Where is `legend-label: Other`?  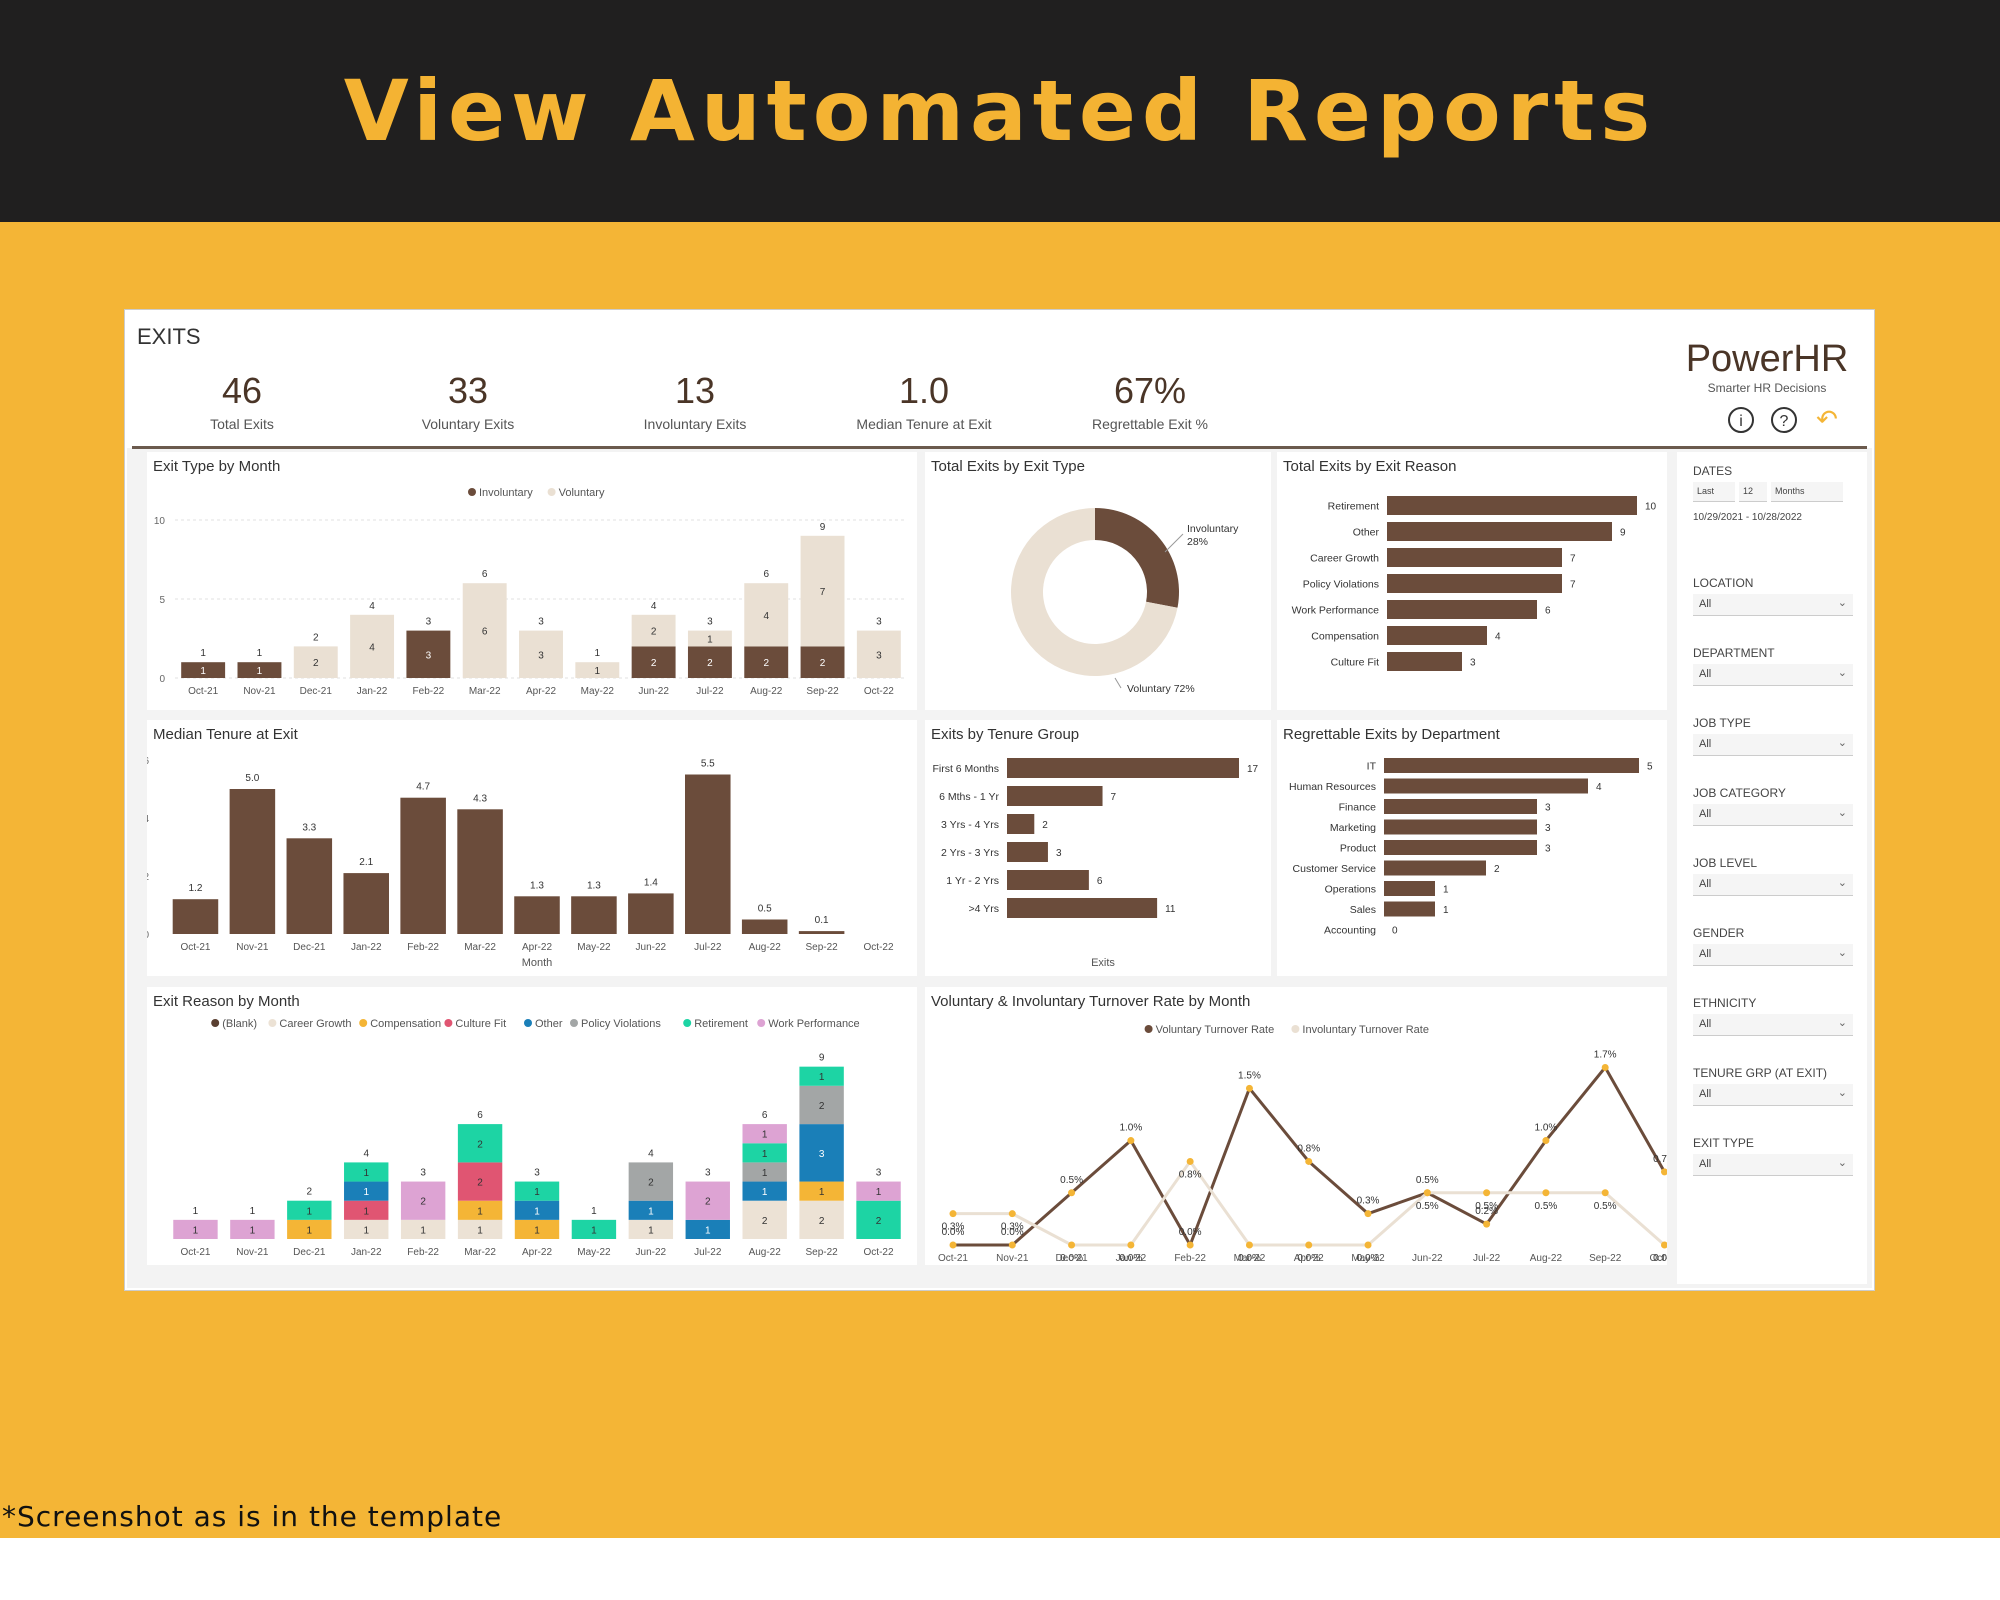 legend-label: Other is located at coordinates (549, 1024).